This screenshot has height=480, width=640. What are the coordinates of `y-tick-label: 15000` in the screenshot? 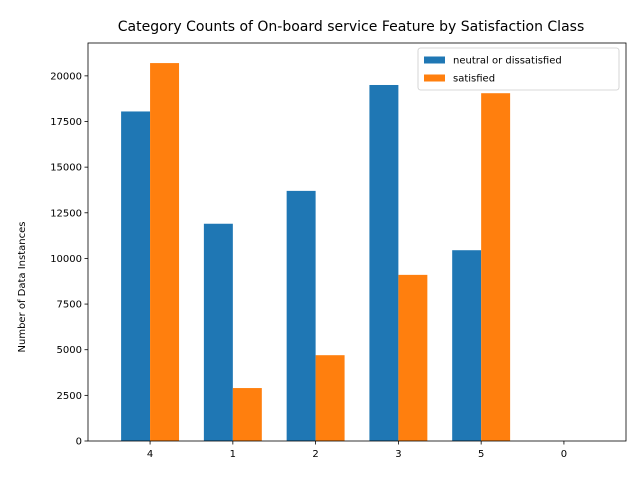 It's located at (66, 168).